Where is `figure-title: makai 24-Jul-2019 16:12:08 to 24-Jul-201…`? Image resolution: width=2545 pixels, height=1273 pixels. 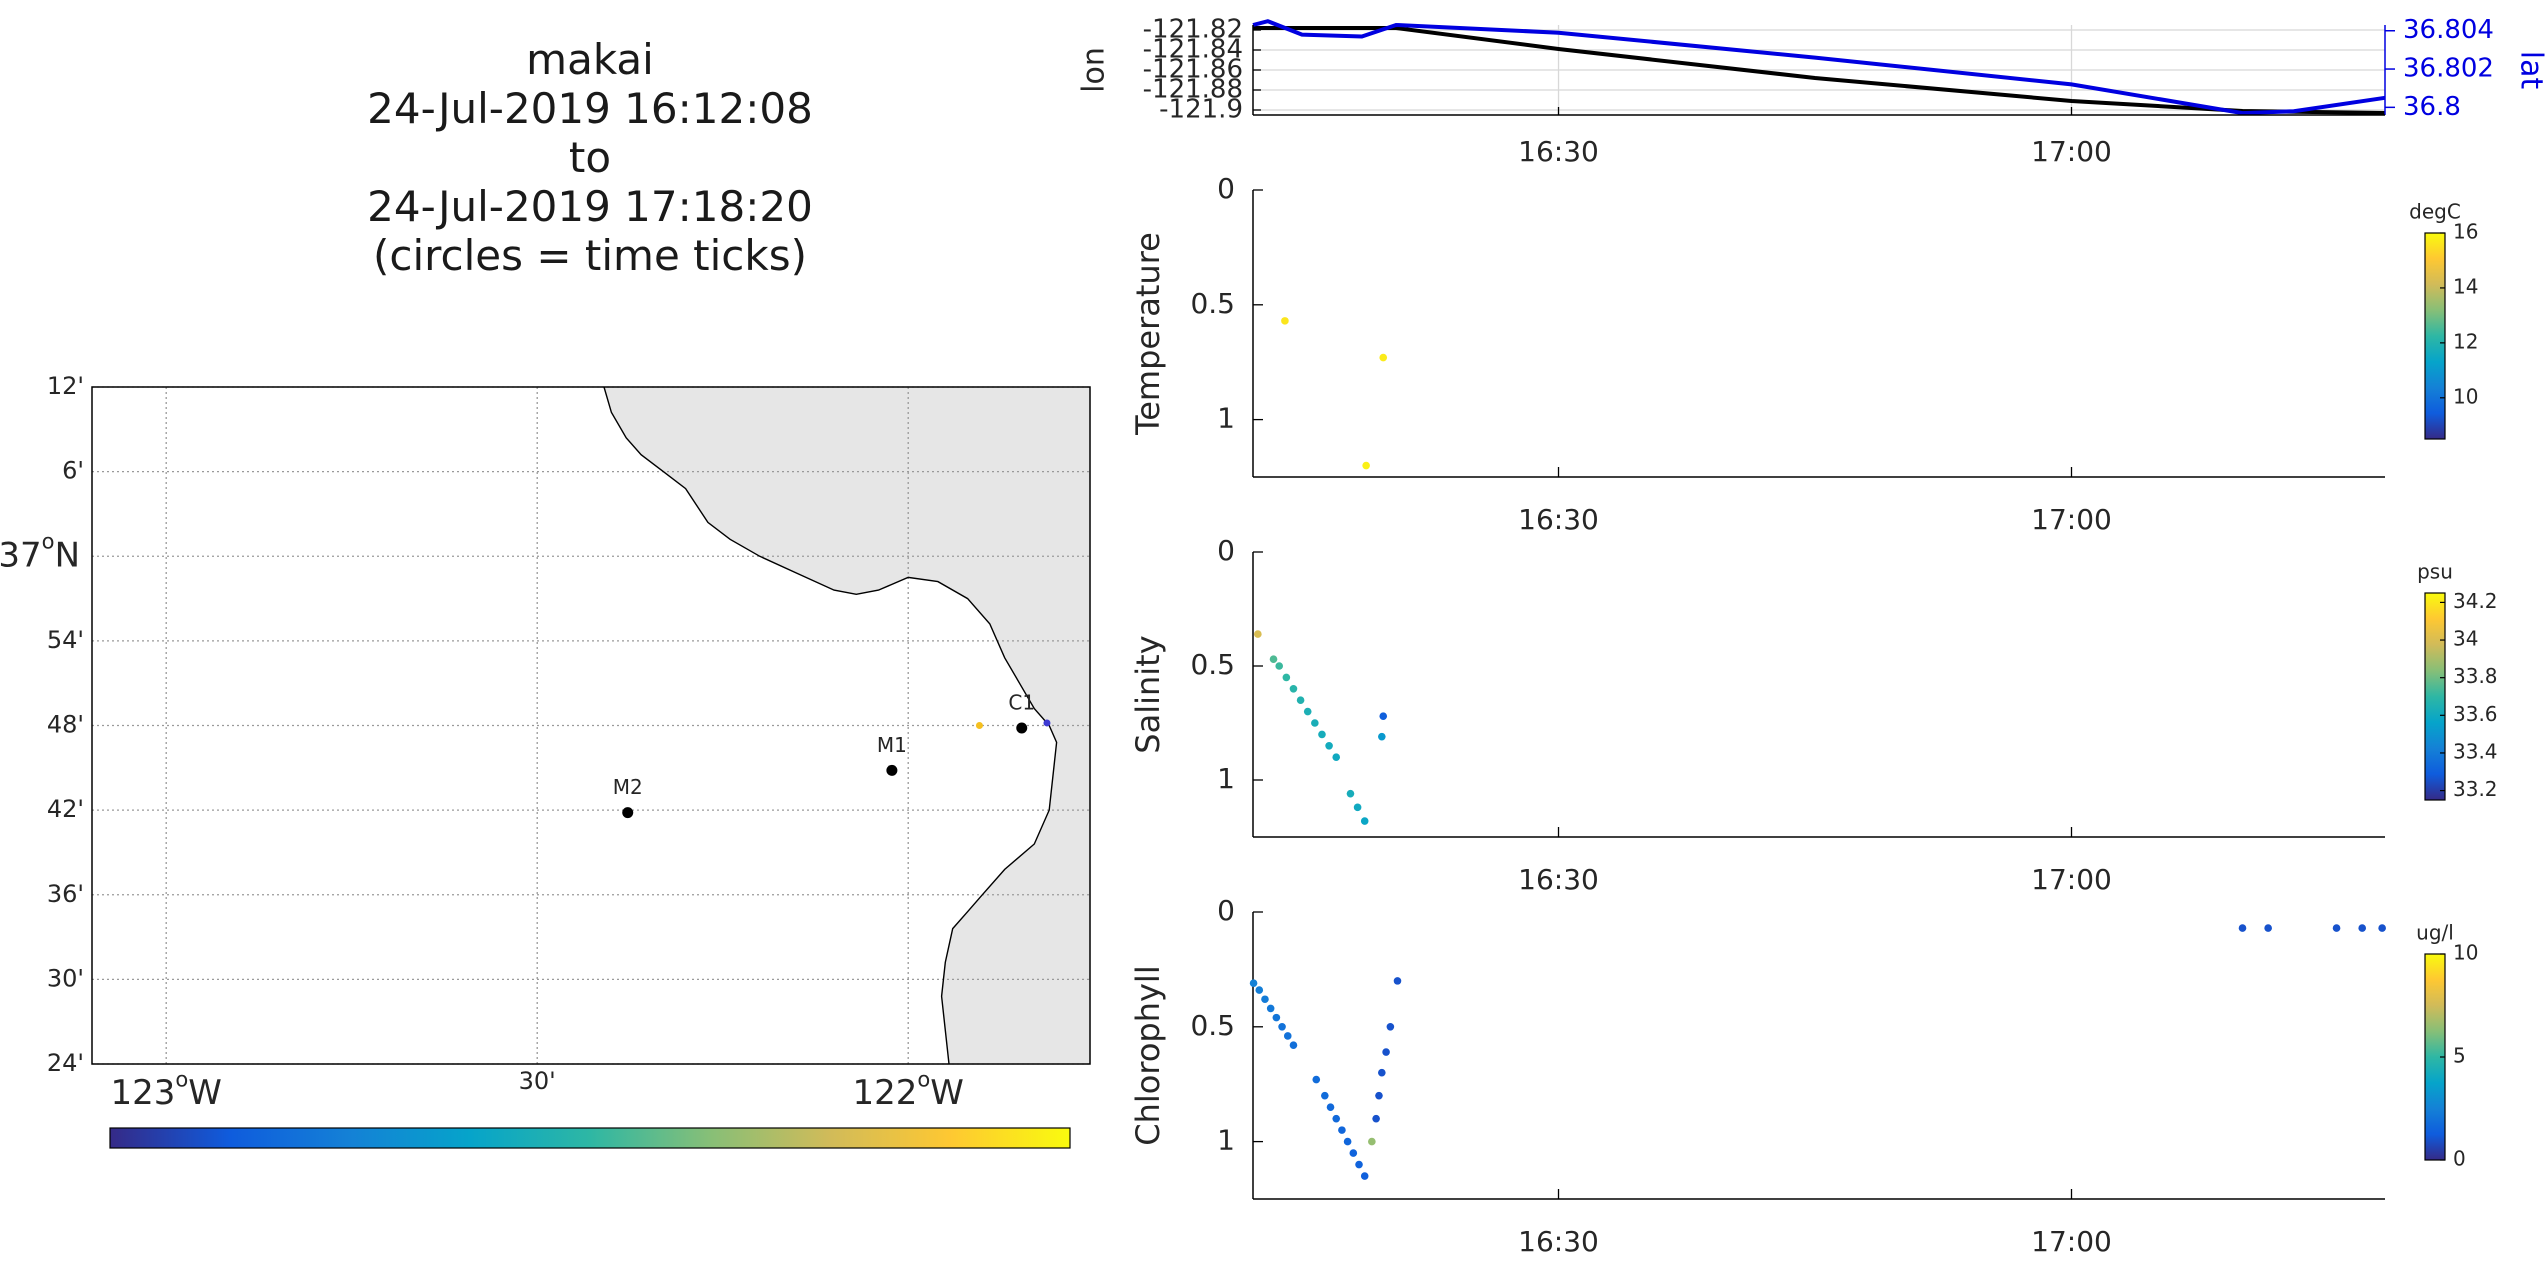
figure-title: makai 24-Jul-2019 16:12:08 to 24-Jul-201… is located at coordinates (590, 157).